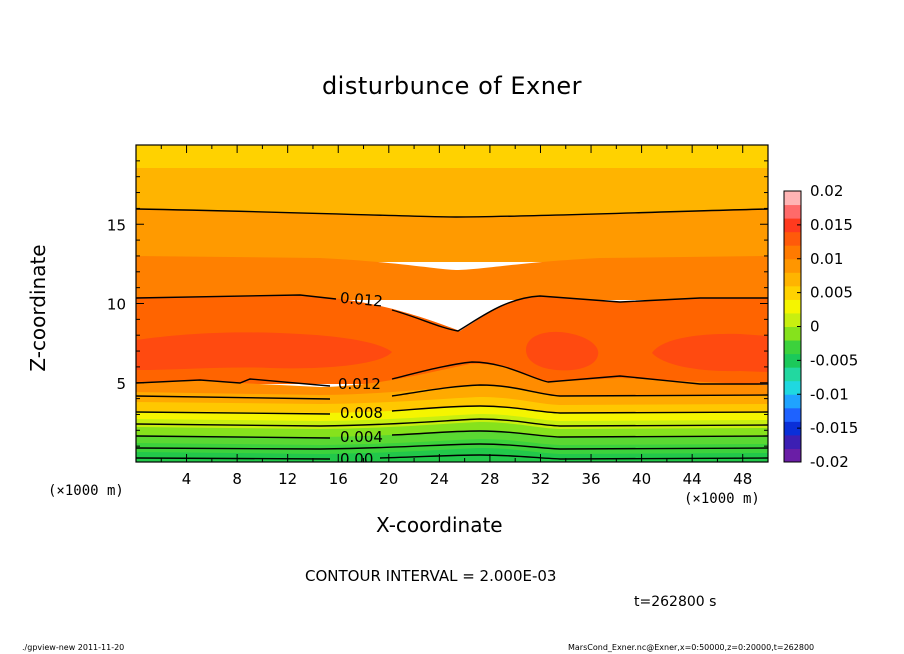 The width and height of the screenshot is (904, 654). I want to click on x-axis-label: X-coordinate, so click(439, 525).